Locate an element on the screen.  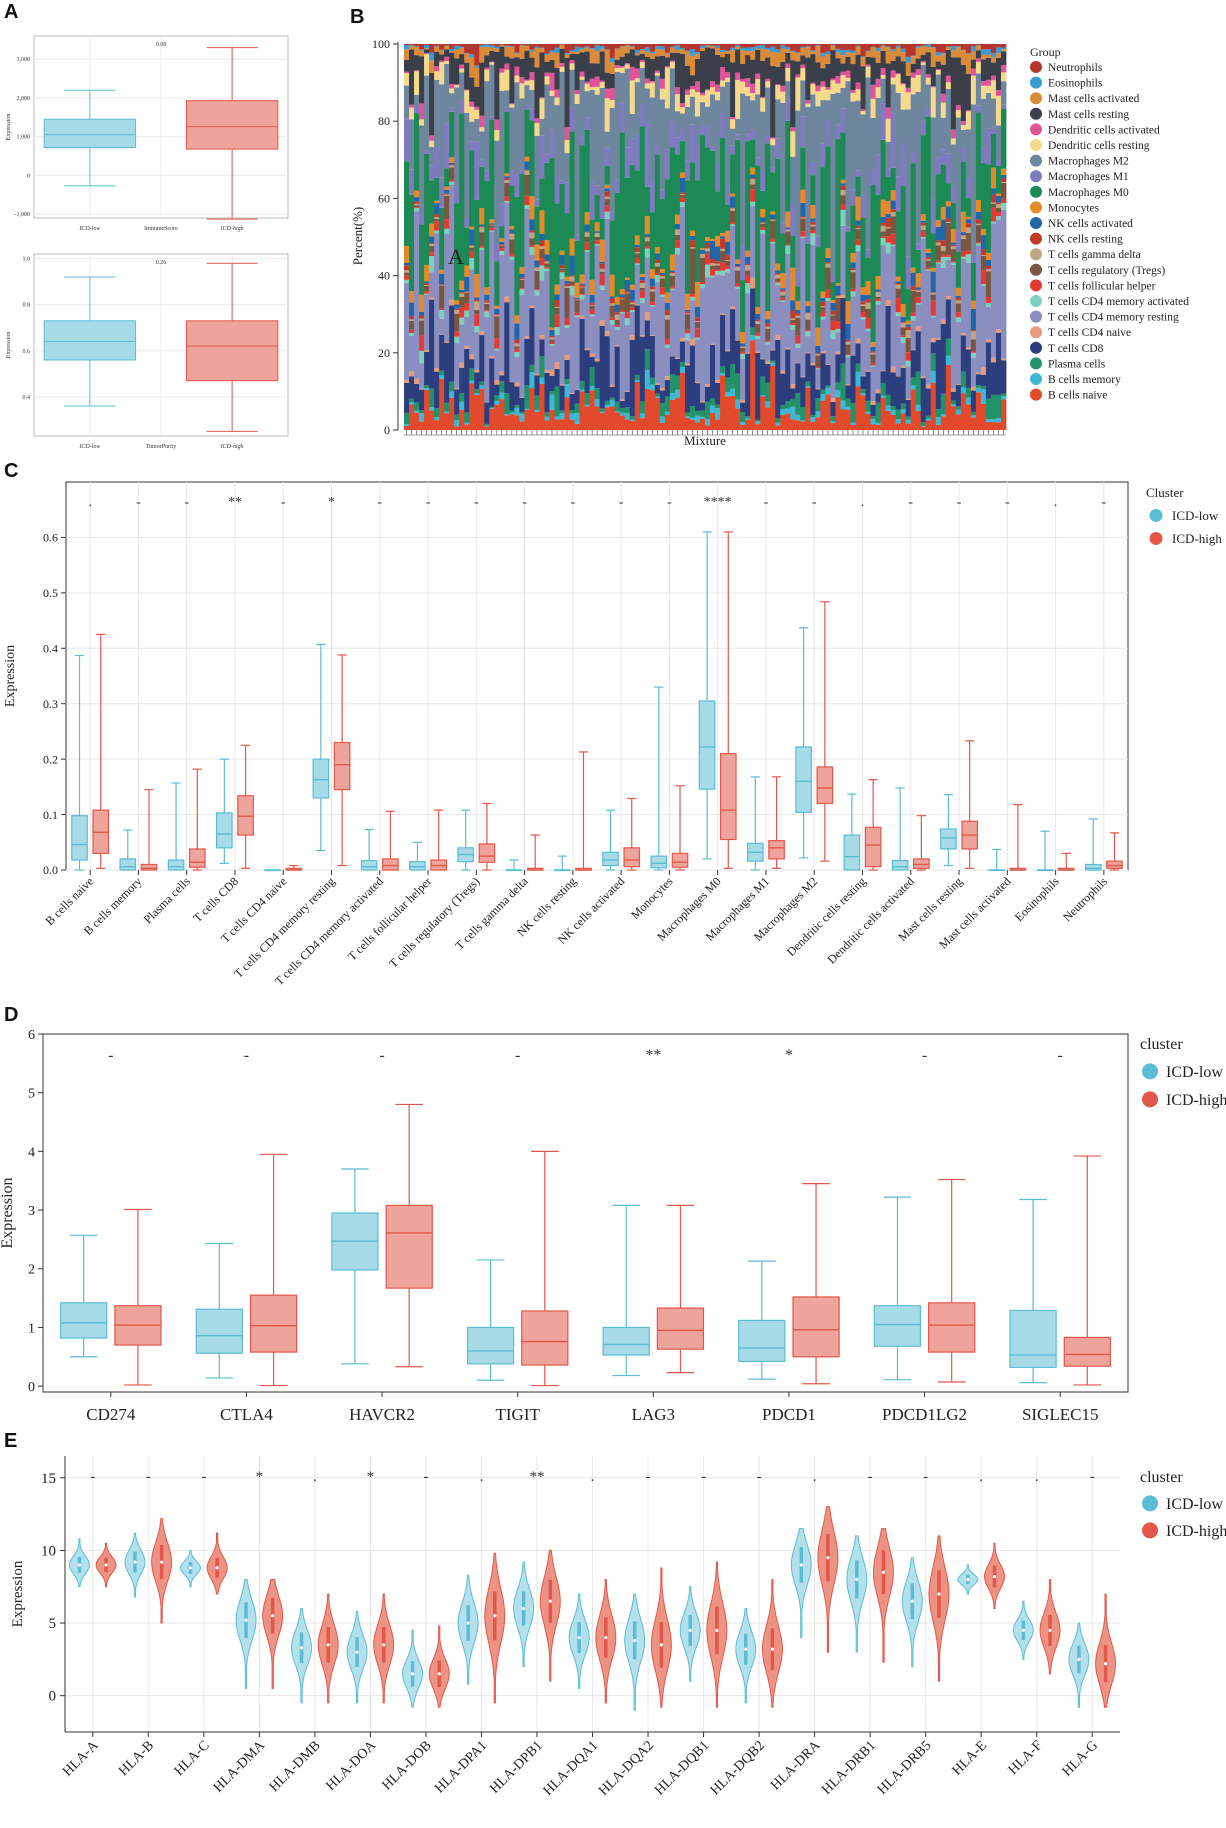
legend-label: Eosinophils is located at coordinates (1075, 84).